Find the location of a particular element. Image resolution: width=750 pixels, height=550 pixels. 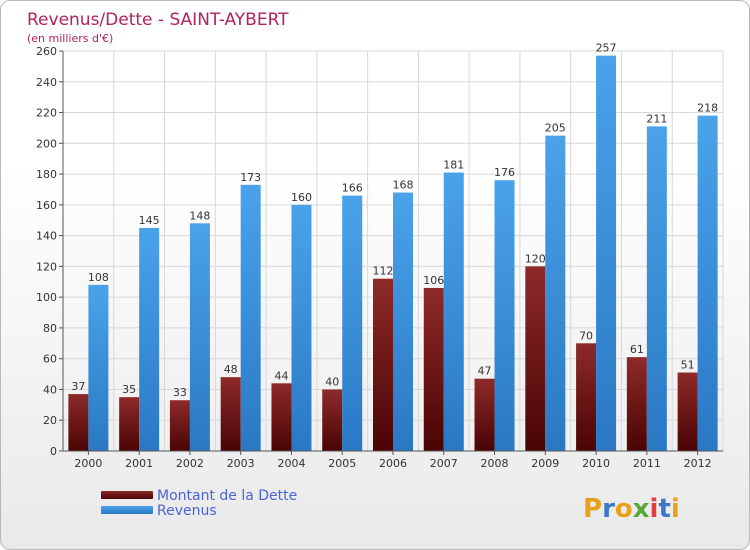

logo-letter: o is located at coordinates (624, 509).